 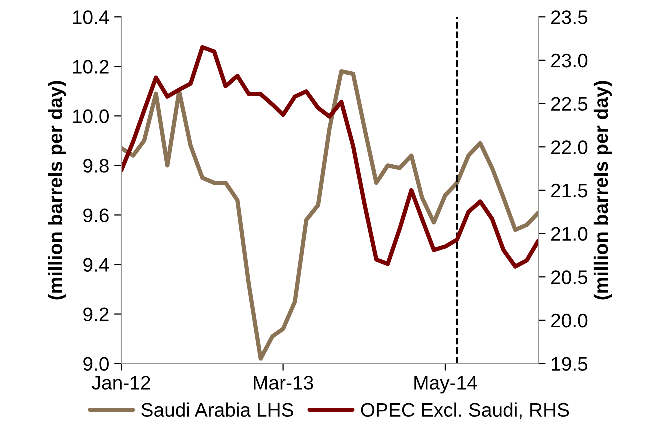 What do you see at coordinates (570, 277) in the screenshot?
I see `y2-tick-label: 20.5` at bounding box center [570, 277].